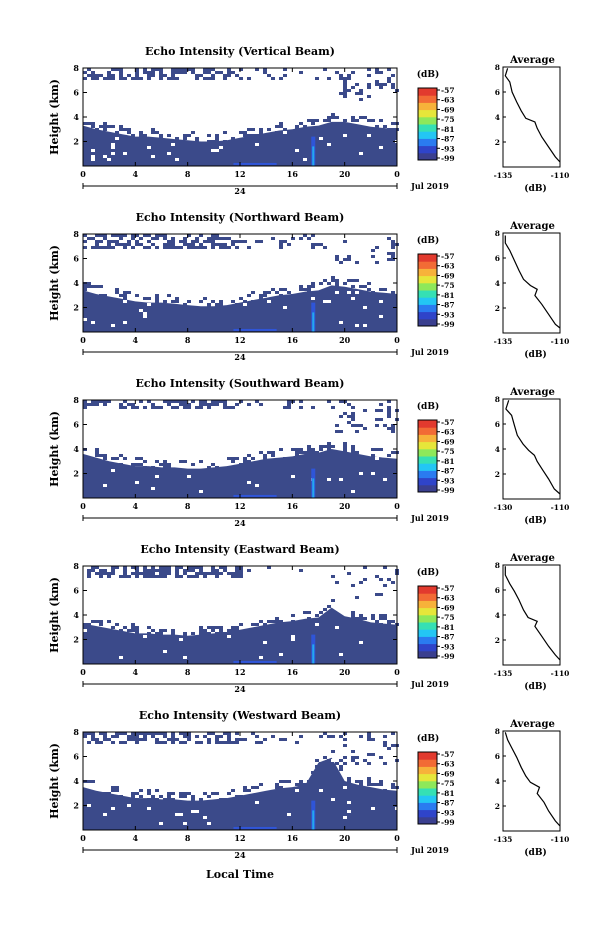 The height and width of the screenshot is (929, 616). I want to click on x-tick-label: 20, so click(345, 672).